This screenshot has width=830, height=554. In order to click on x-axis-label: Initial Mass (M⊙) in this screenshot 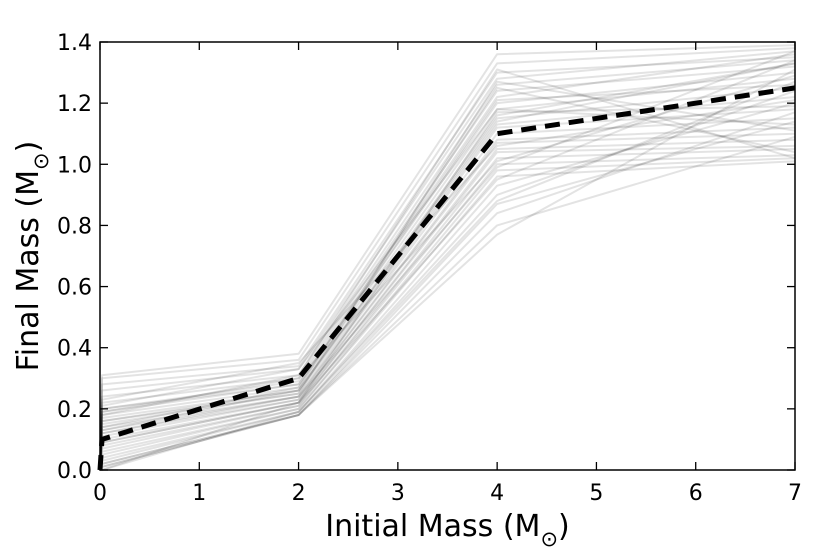, I will do `click(447, 530)`.